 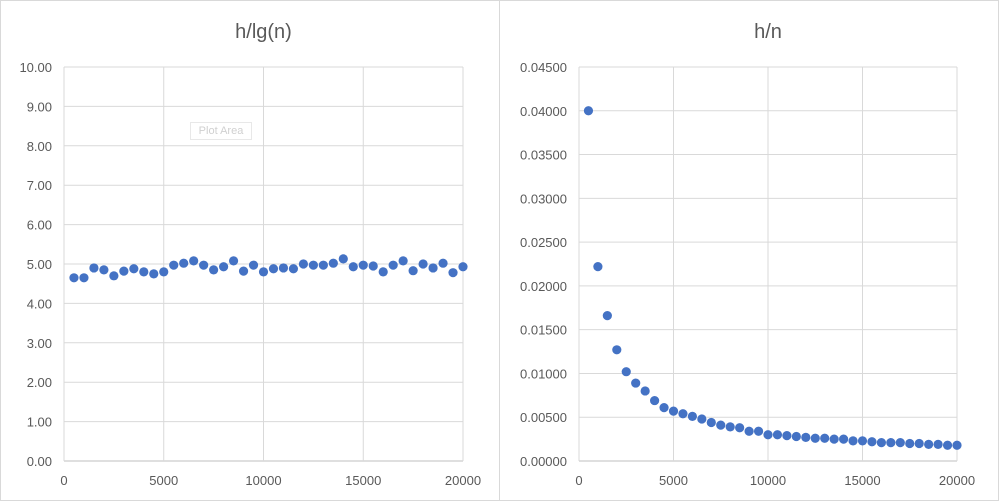 I want to click on y-tick-label: 0.01500, so click(x=543, y=330).